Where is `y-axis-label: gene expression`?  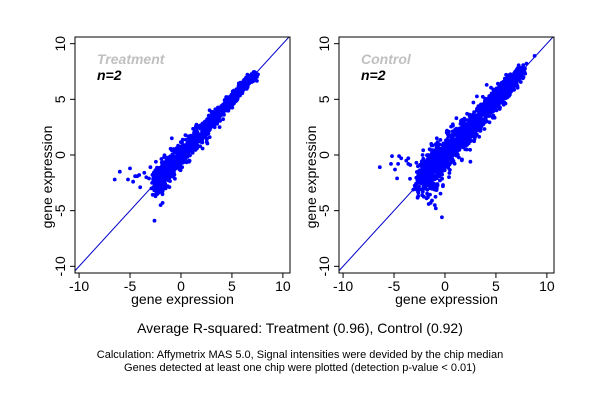 y-axis-label: gene expression is located at coordinates (311, 177).